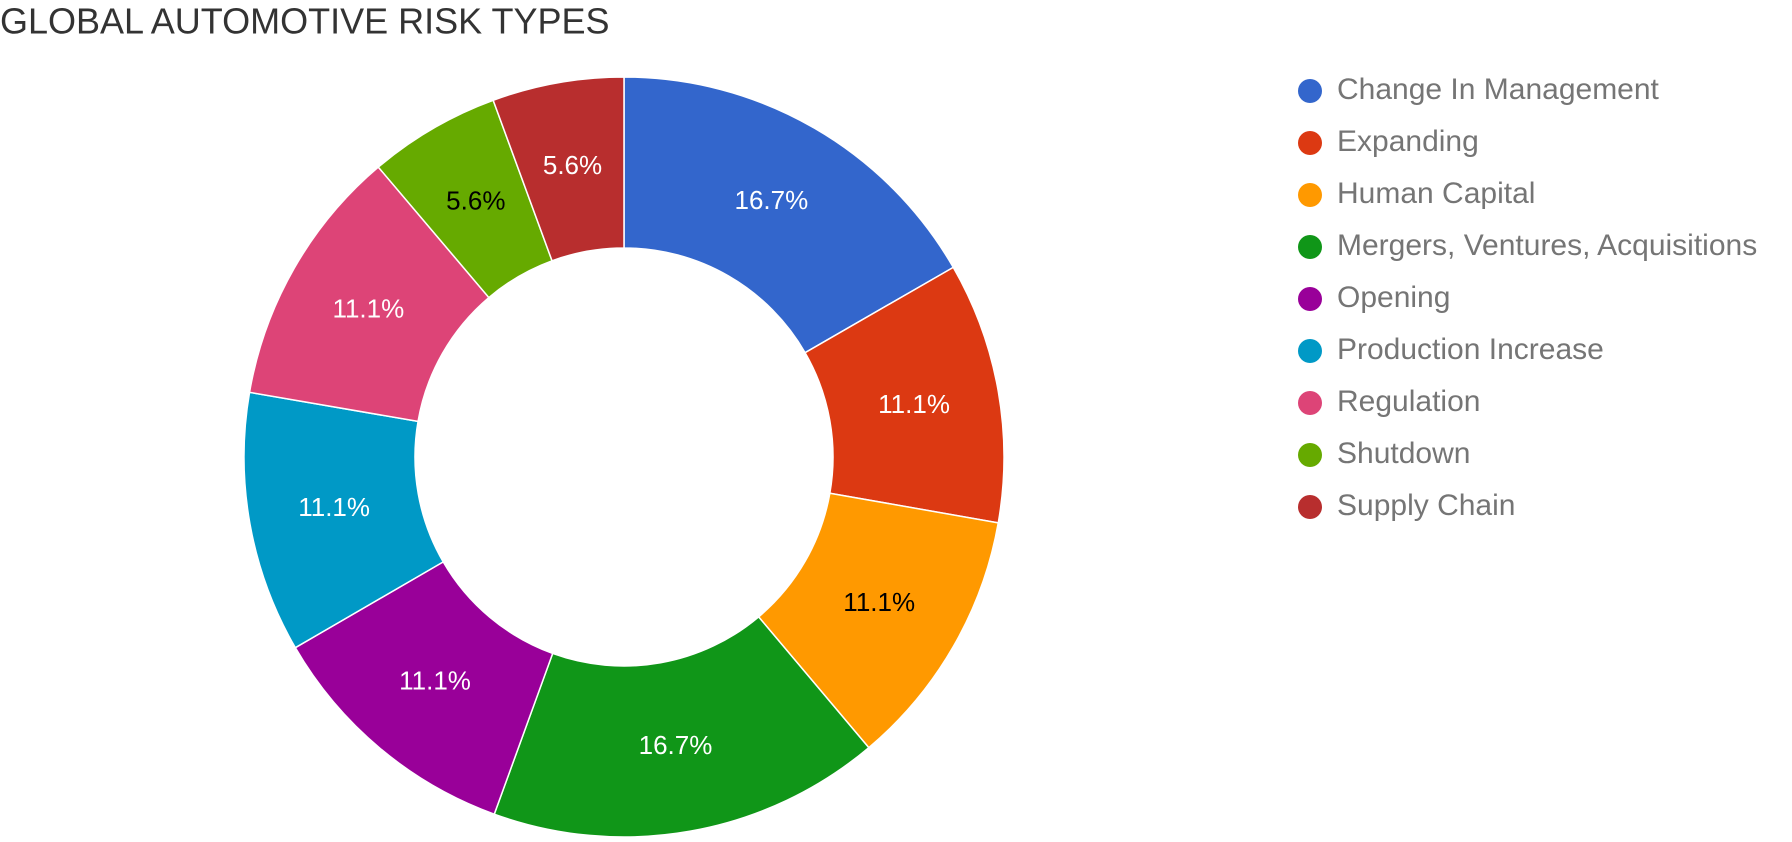 Image resolution: width=1792 pixels, height=842 pixels. What do you see at coordinates (1393, 297) in the screenshot?
I see `legend-label: Opening` at bounding box center [1393, 297].